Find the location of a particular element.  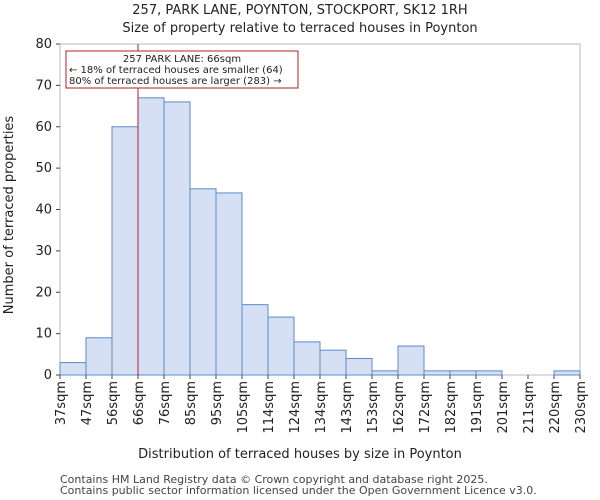

bar-172sqm is located at coordinates (437, 373).